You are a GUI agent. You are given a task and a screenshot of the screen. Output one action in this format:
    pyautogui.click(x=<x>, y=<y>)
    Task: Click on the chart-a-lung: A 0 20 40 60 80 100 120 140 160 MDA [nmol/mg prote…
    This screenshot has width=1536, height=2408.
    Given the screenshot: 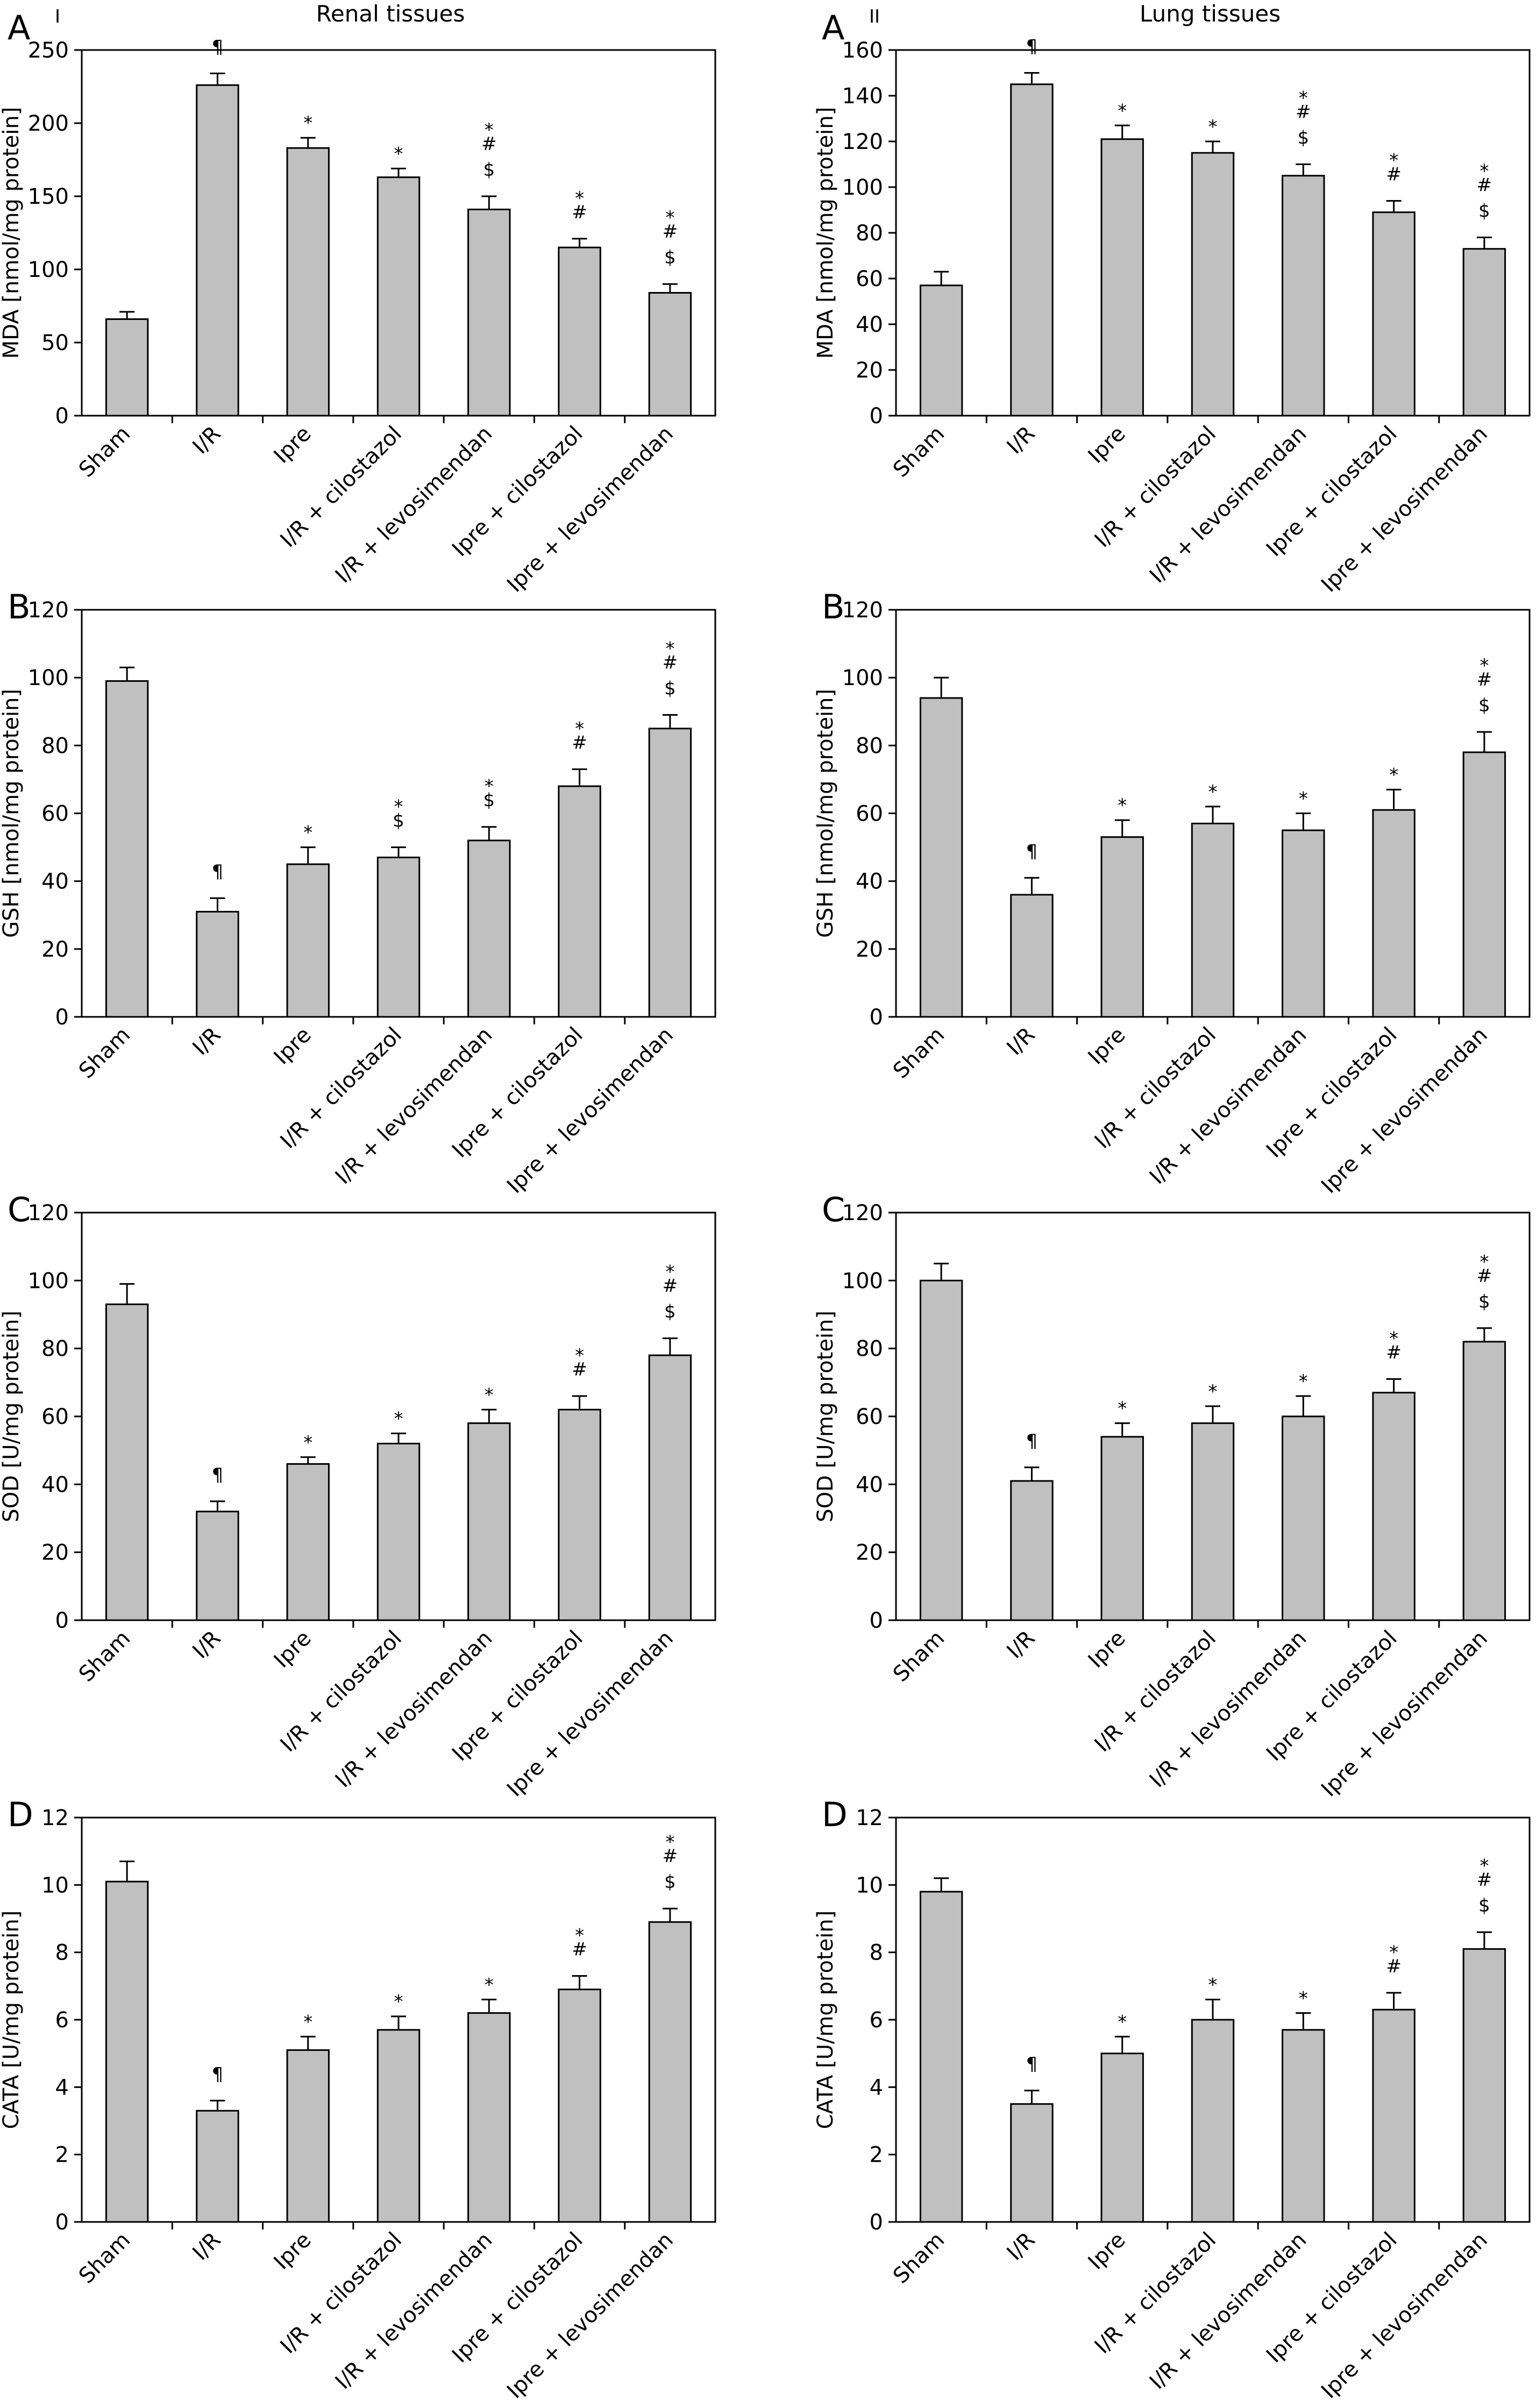 What is the action you would take?
    pyautogui.click(x=1172, y=302)
    